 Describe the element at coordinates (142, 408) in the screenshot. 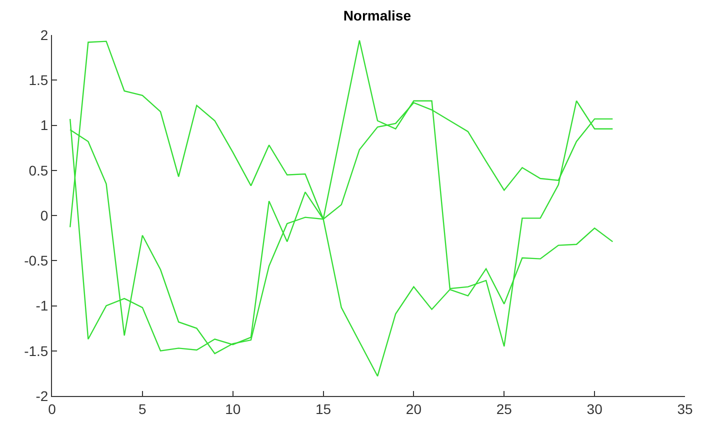

I see `x-tick-label: 5` at that location.